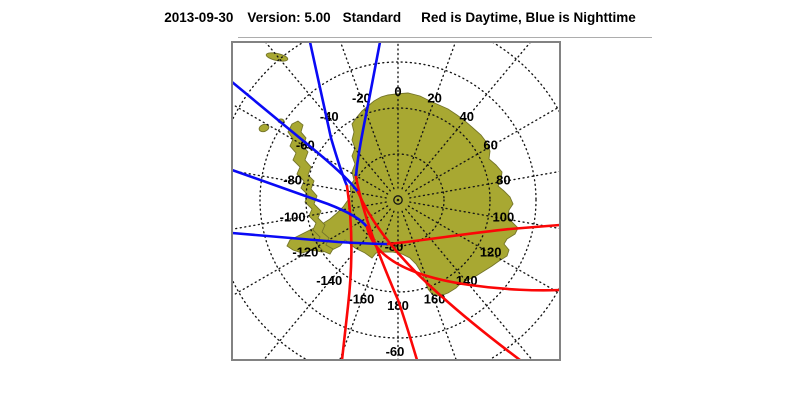 The width and height of the screenshot is (800, 400). I want to click on longitude-label: -80, so click(292, 179).